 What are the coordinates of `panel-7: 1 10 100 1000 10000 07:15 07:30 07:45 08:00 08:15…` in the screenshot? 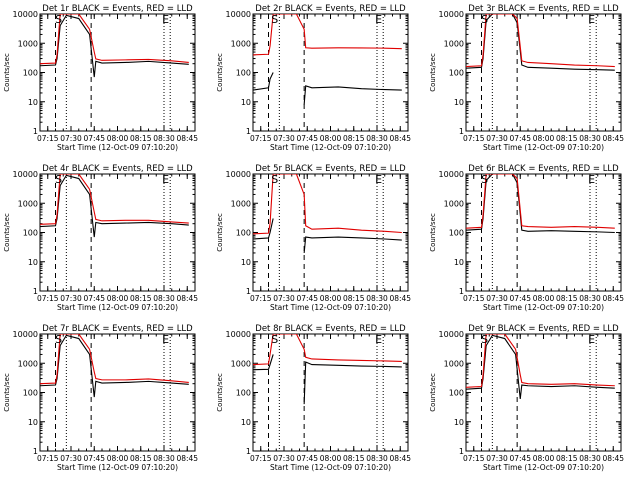 It's located at (100, 398).